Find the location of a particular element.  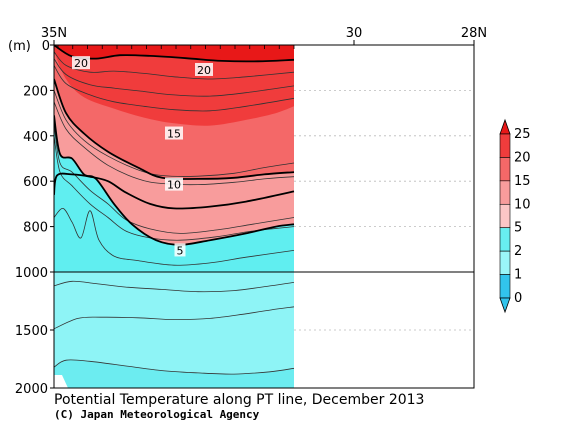

y-tick-label-3: 600 is located at coordinates (35, 182).